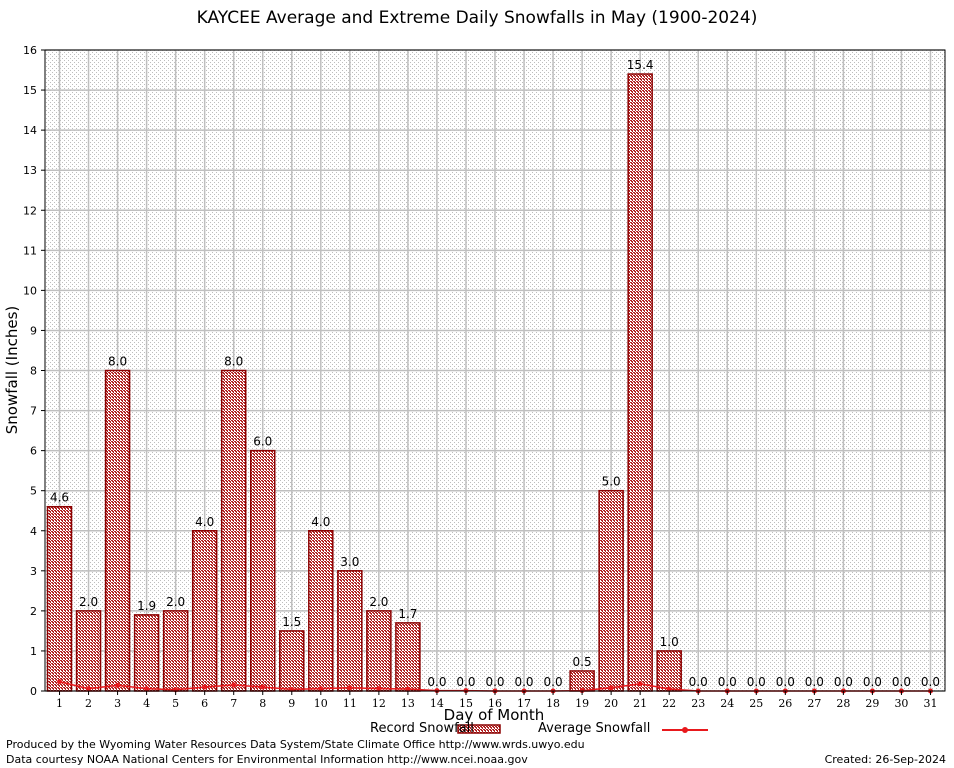 The image size is (954, 768). Describe the element at coordinates (175, 703) in the screenshot. I see `x-tick-label: 5` at that location.